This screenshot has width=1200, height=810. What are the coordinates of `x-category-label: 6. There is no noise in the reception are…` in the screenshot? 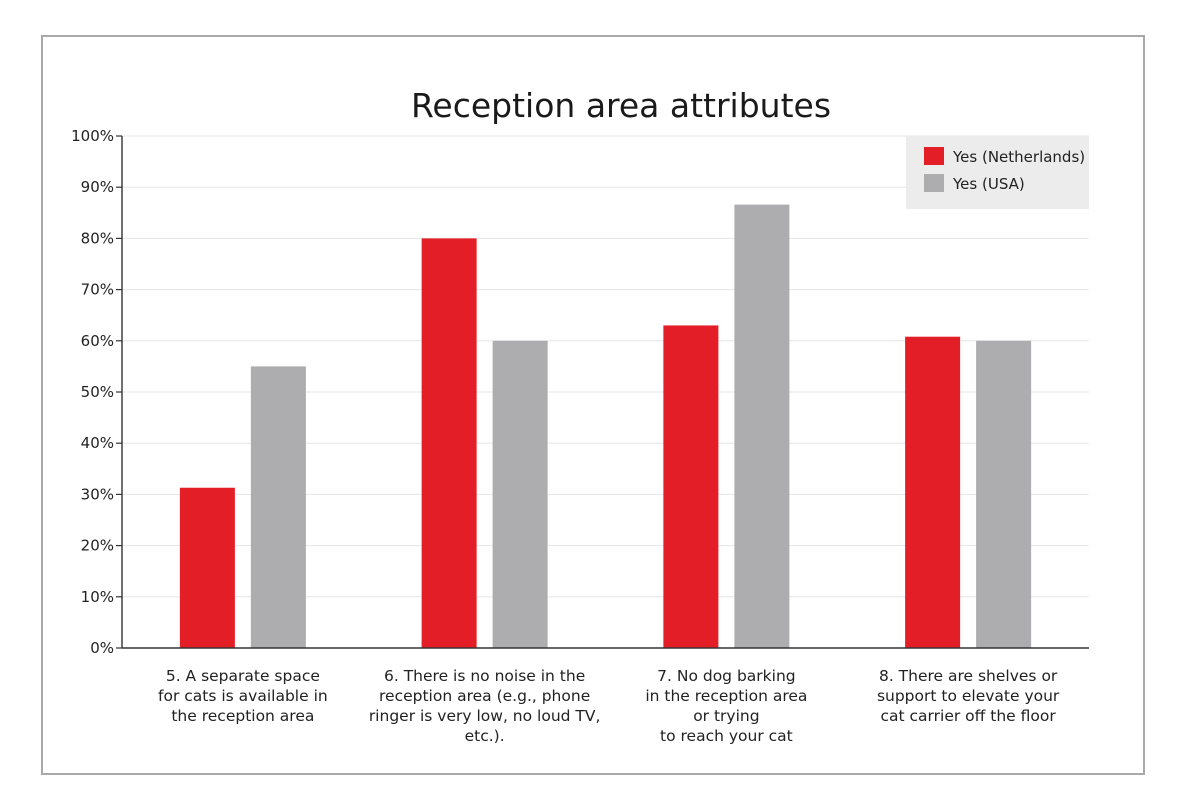 It's located at (485, 706).